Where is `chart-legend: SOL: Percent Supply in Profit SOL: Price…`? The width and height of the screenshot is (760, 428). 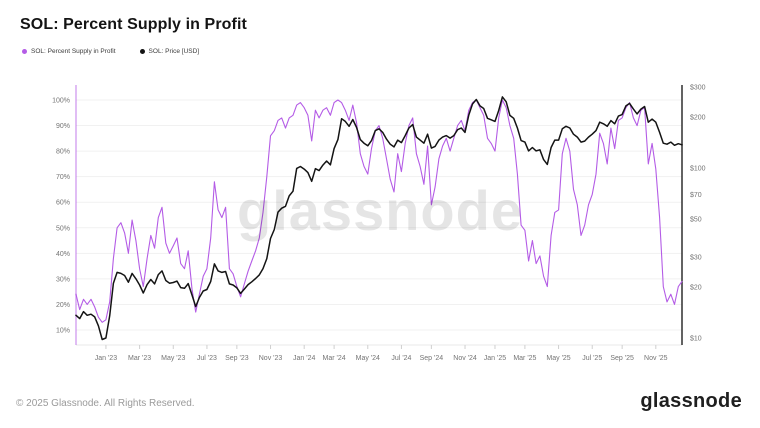
chart-legend: SOL: Percent Supply in Profit SOL: Price… is located at coordinates (110, 51).